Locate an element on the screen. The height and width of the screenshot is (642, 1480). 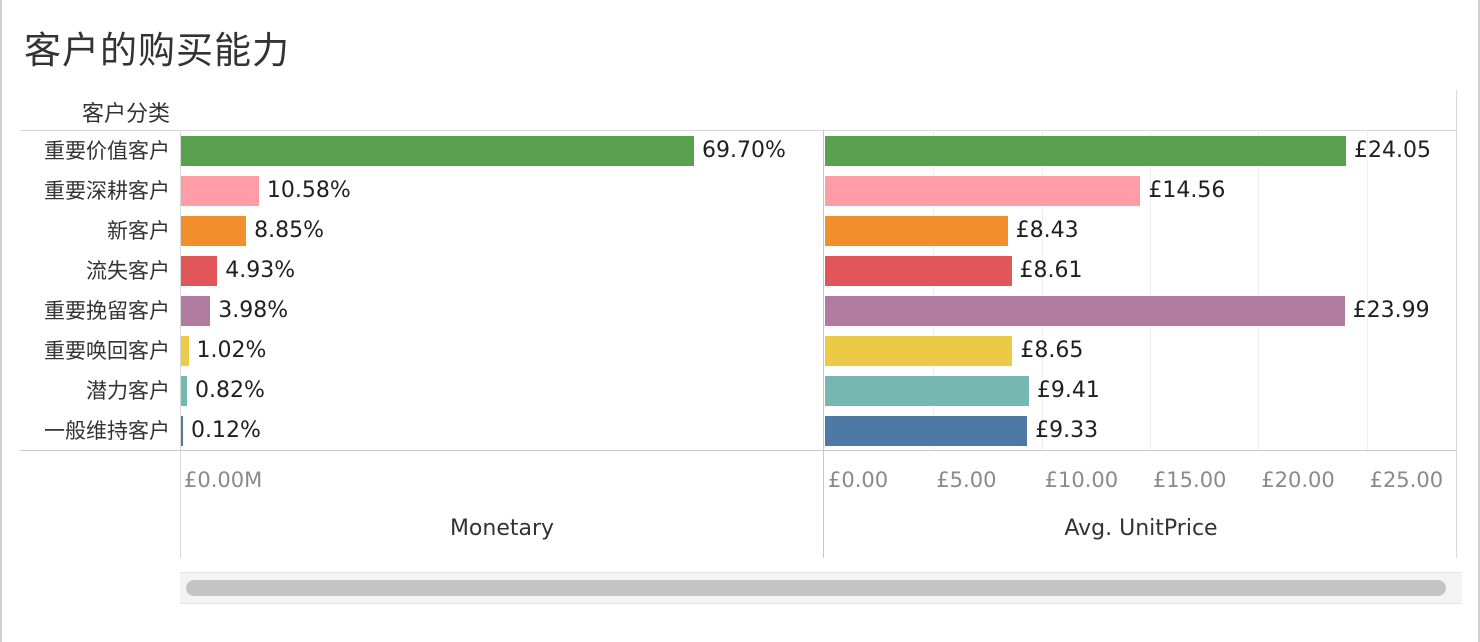
category-label: 一般维持客户 is located at coordinates (107, 431).